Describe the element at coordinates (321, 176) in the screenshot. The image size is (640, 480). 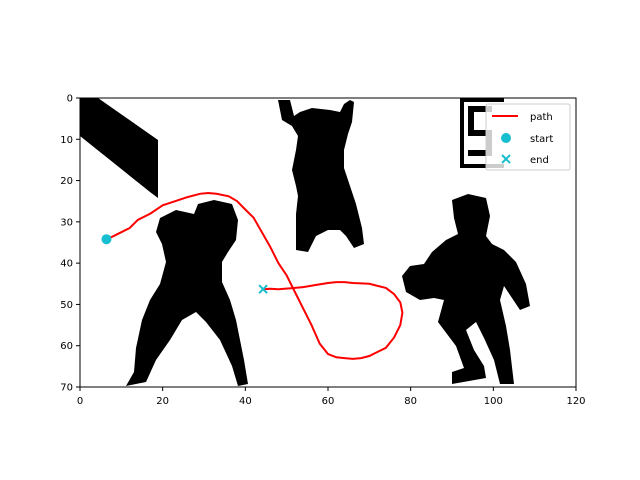
I see `figure-top-center` at that location.